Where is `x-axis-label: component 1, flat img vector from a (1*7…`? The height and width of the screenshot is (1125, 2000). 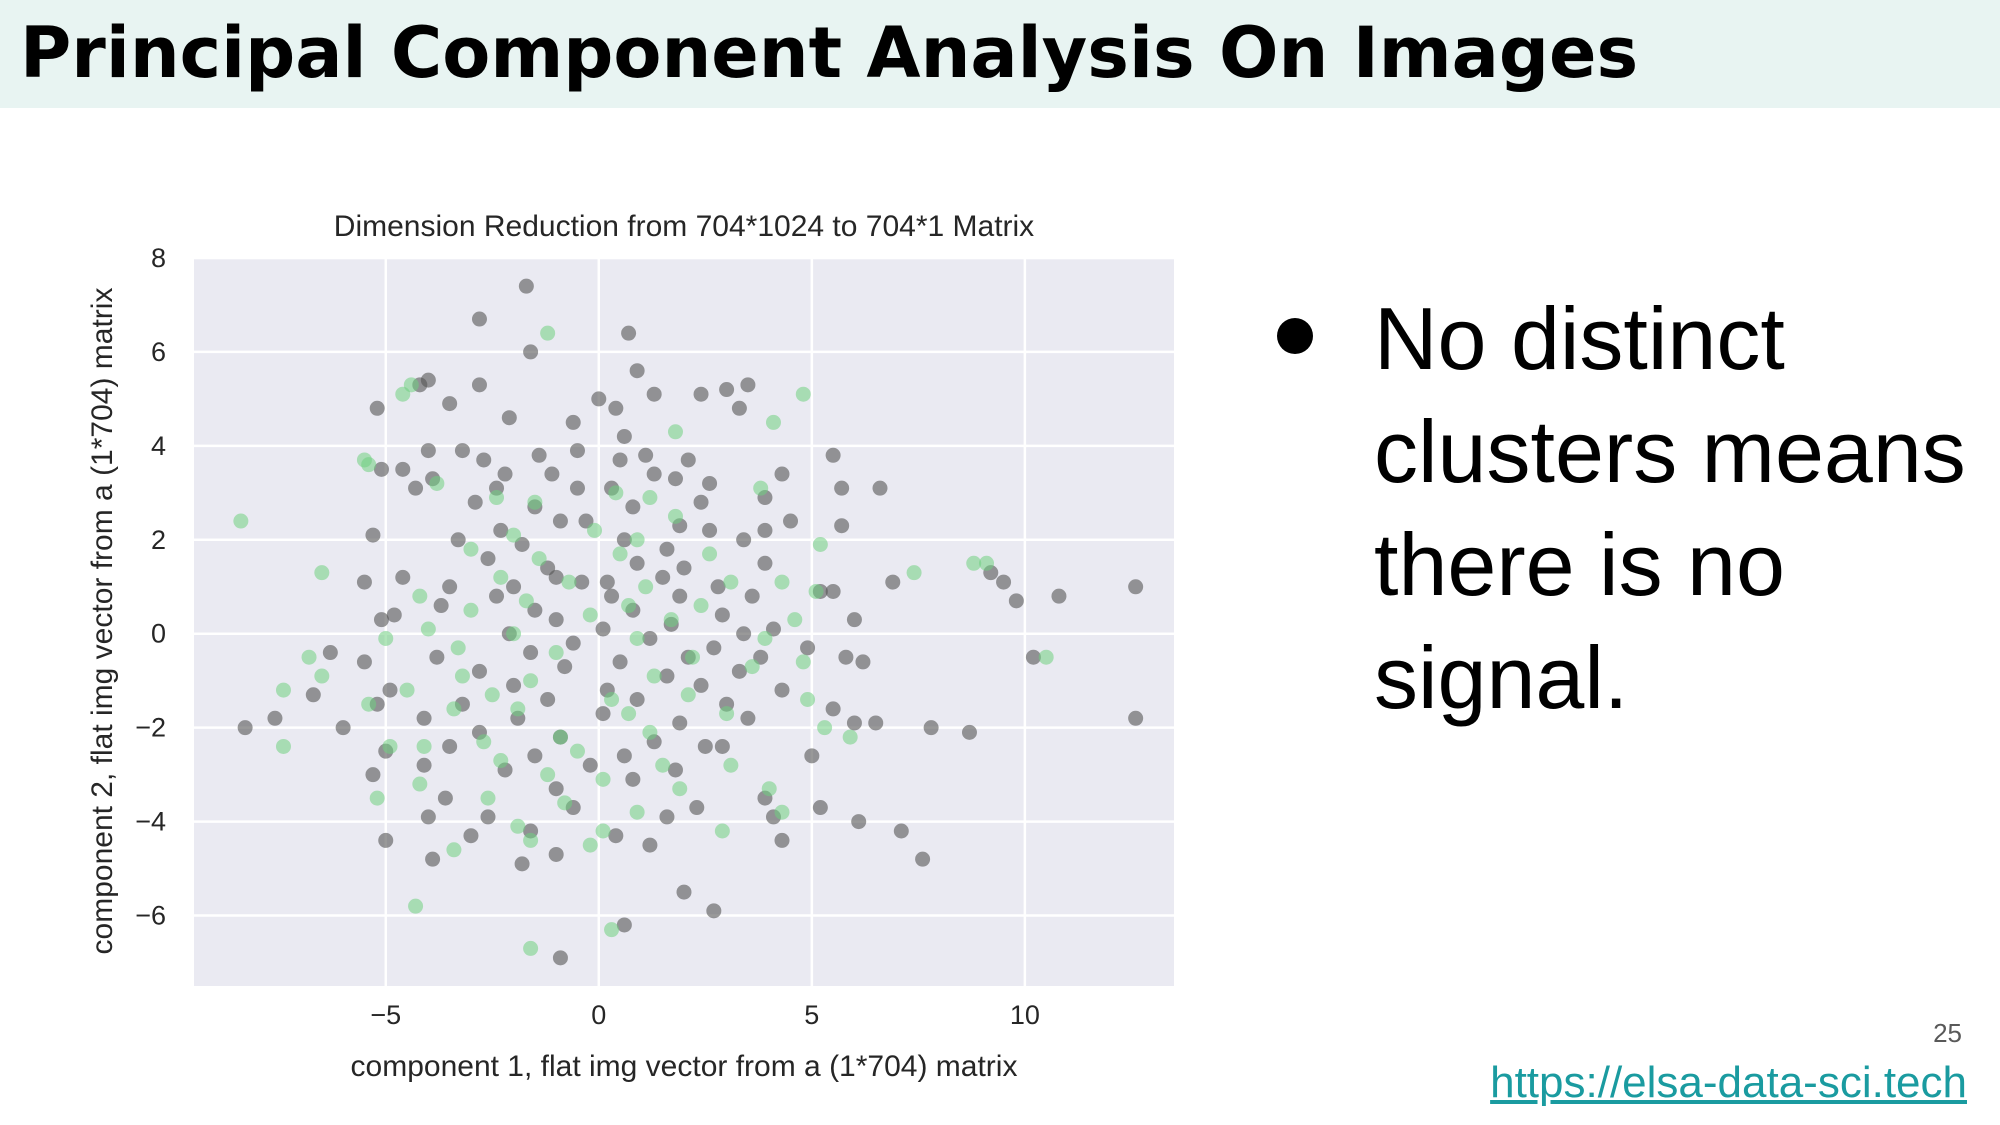 x-axis-label: component 1, flat img vector from a (1*7… is located at coordinates (684, 1066).